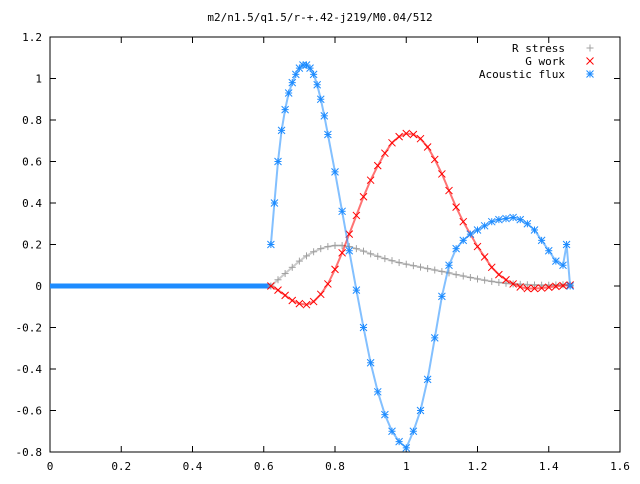 Image resolution: width=640 pixels, height=484 pixels. What do you see at coordinates (32, 120) in the screenshot?
I see `y-tick-label: 0.8` at bounding box center [32, 120].